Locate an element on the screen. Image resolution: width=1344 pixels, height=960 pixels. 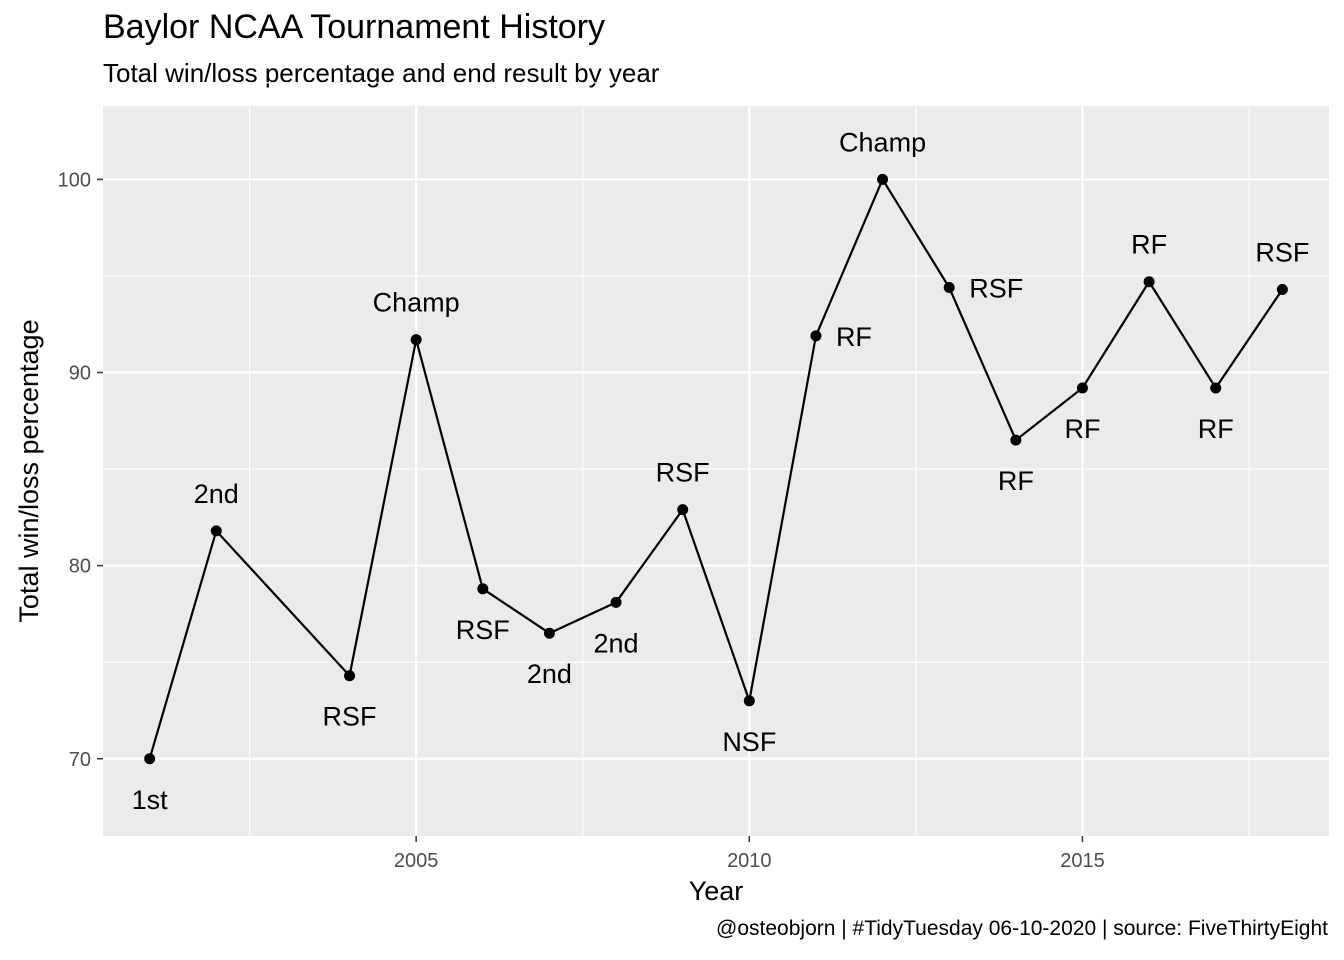
y-tick-label: 70 is located at coordinates (80, 760).